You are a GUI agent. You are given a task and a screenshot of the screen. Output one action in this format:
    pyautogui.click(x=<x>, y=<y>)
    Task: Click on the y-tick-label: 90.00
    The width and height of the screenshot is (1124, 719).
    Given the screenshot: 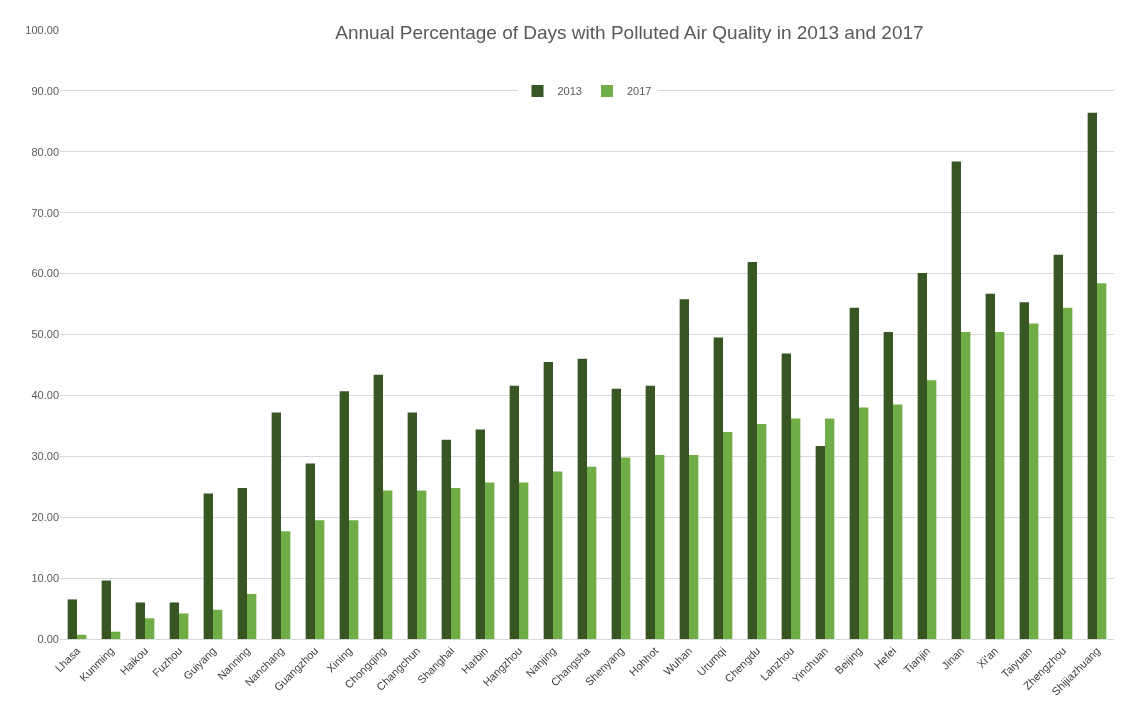 What is the action you would take?
    pyautogui.click(x=45, y=90)
    